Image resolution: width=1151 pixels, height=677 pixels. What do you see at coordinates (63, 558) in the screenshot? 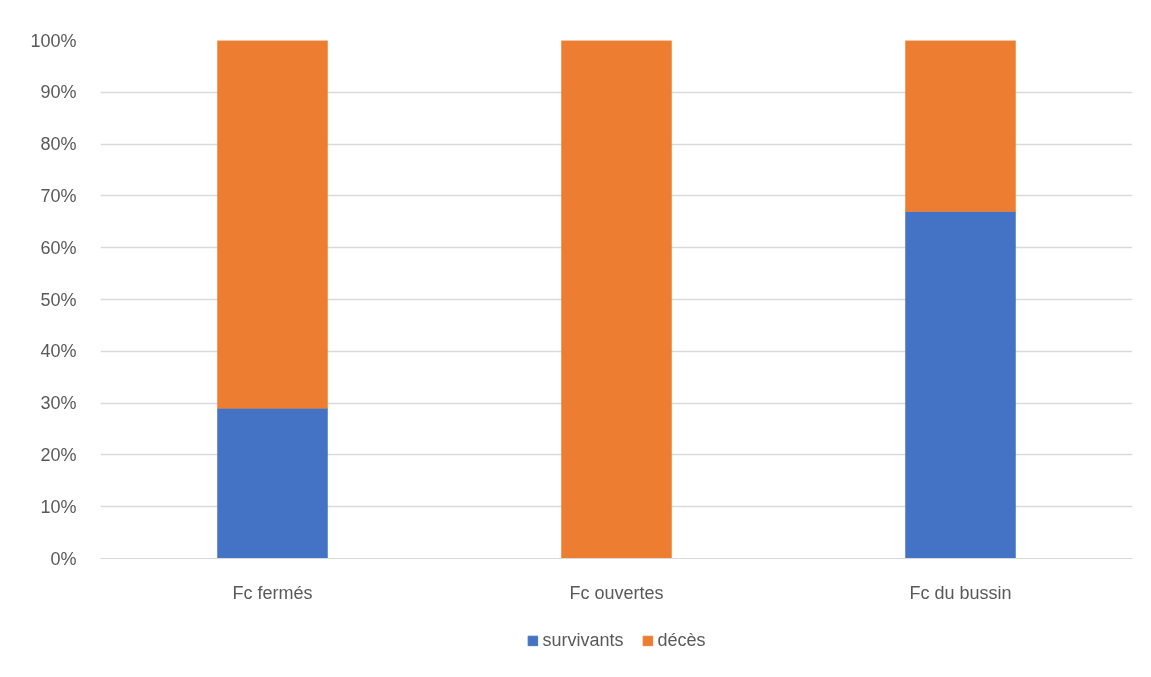
I see `y-tick-label: 0%` at bounding box center [63, 558].